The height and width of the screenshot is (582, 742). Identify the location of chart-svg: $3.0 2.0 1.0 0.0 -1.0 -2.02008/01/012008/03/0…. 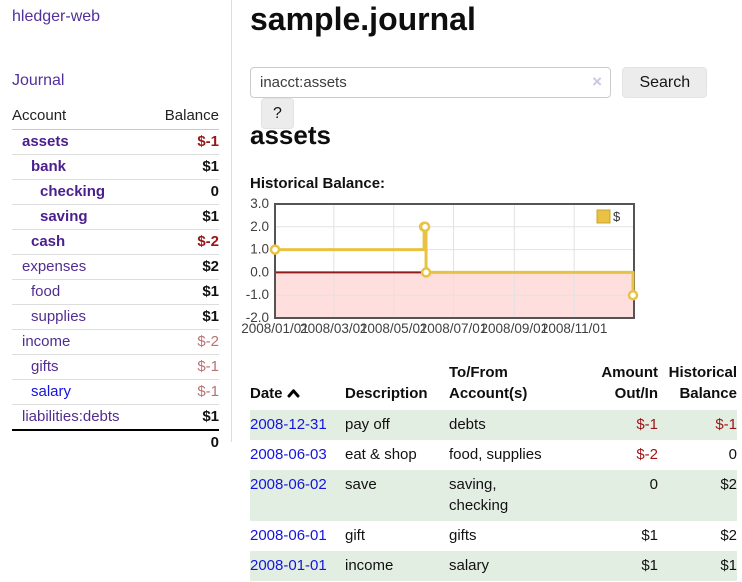
(440, 266).